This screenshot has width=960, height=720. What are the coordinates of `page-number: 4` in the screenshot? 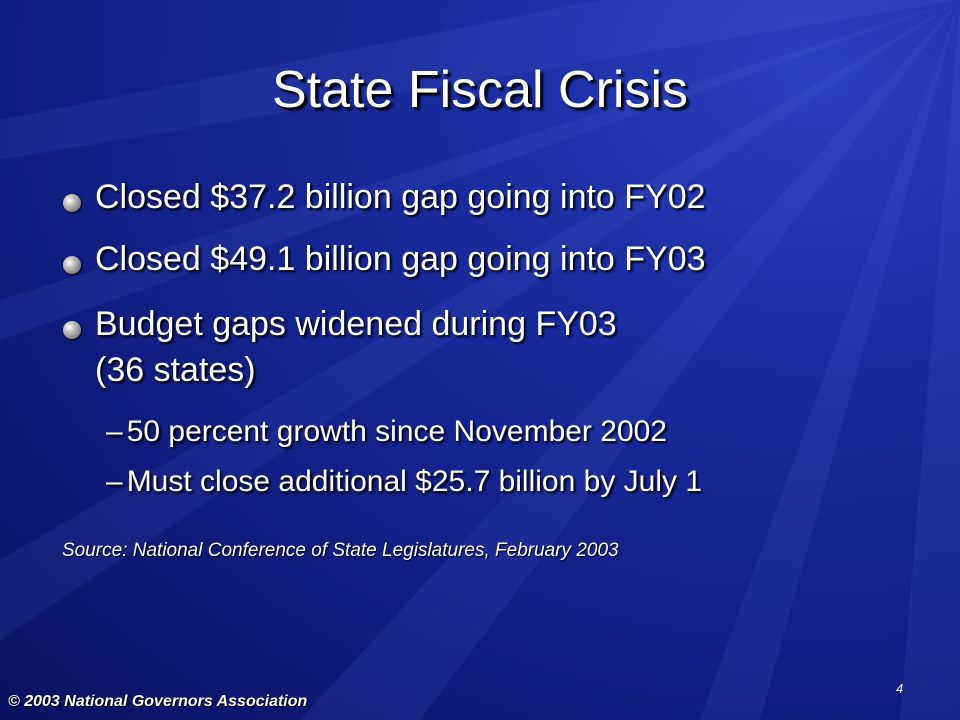 It's located at (900, 688).